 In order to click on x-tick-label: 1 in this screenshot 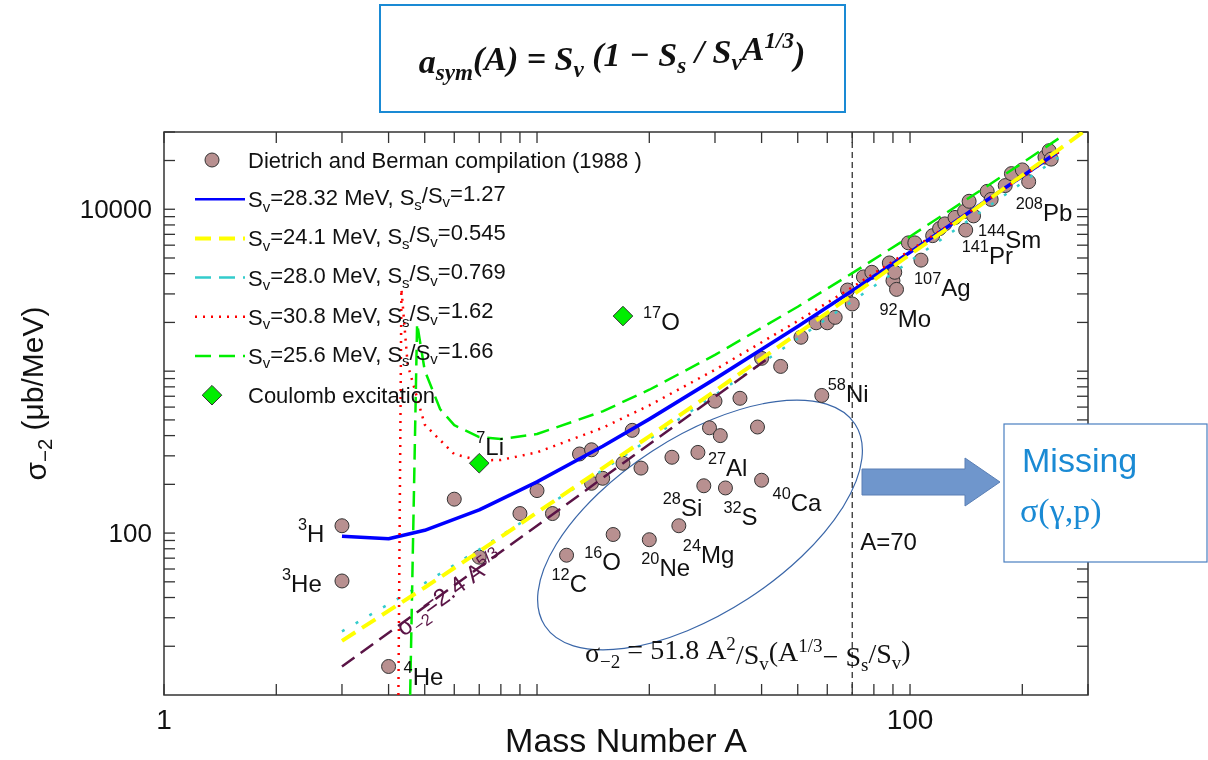, I will do `click(164, 719)`.